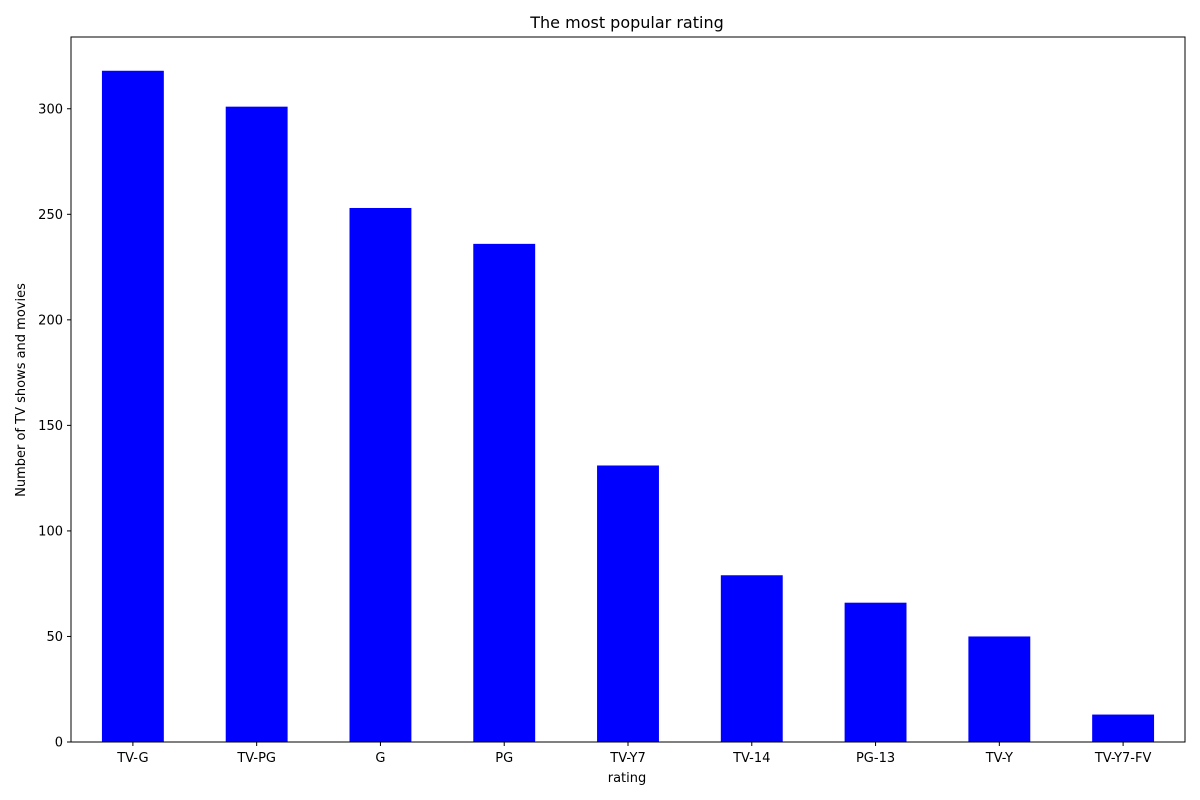  I want to click on x-tick-label: TV-14, so click(751, 758).